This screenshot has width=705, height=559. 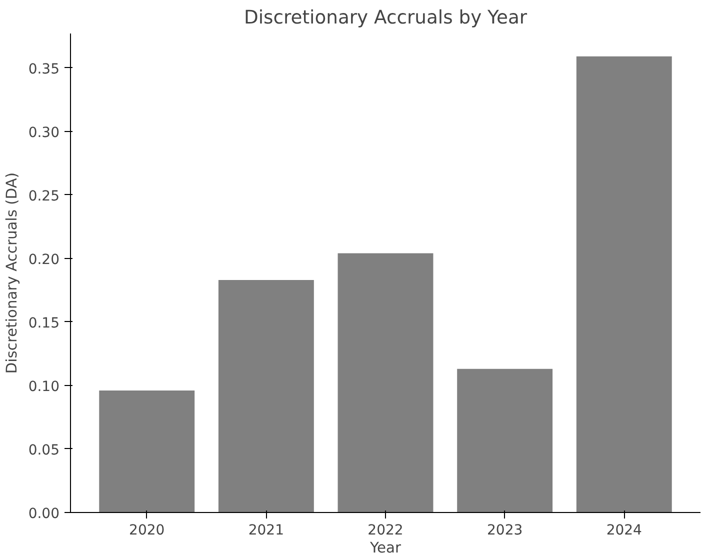 I want to click on x-axis-title: Year, so click(x=385, y=548).